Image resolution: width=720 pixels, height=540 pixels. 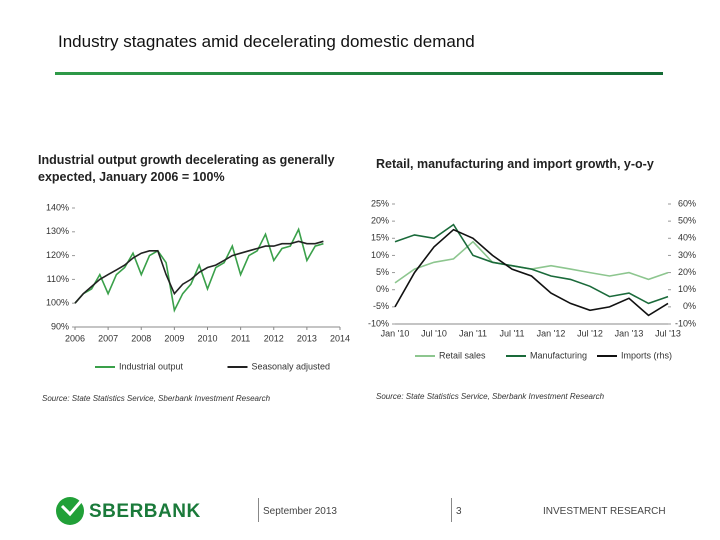 What do you see at coordinates (462, 355) in the screenshot?
I see `legend-label: Retail sales` at bounding box center [462, 355].